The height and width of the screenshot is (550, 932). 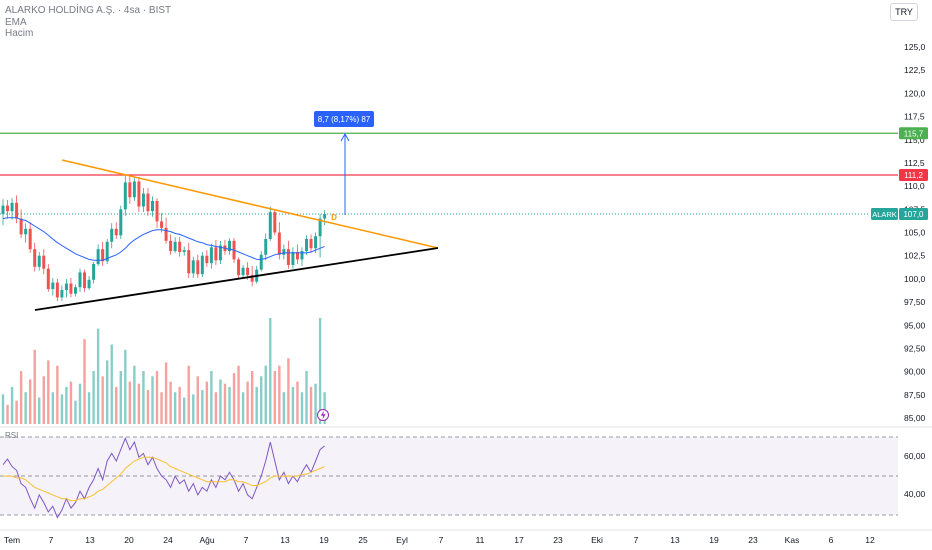 I want to click on alert-icon, so click(x=323, y=415).